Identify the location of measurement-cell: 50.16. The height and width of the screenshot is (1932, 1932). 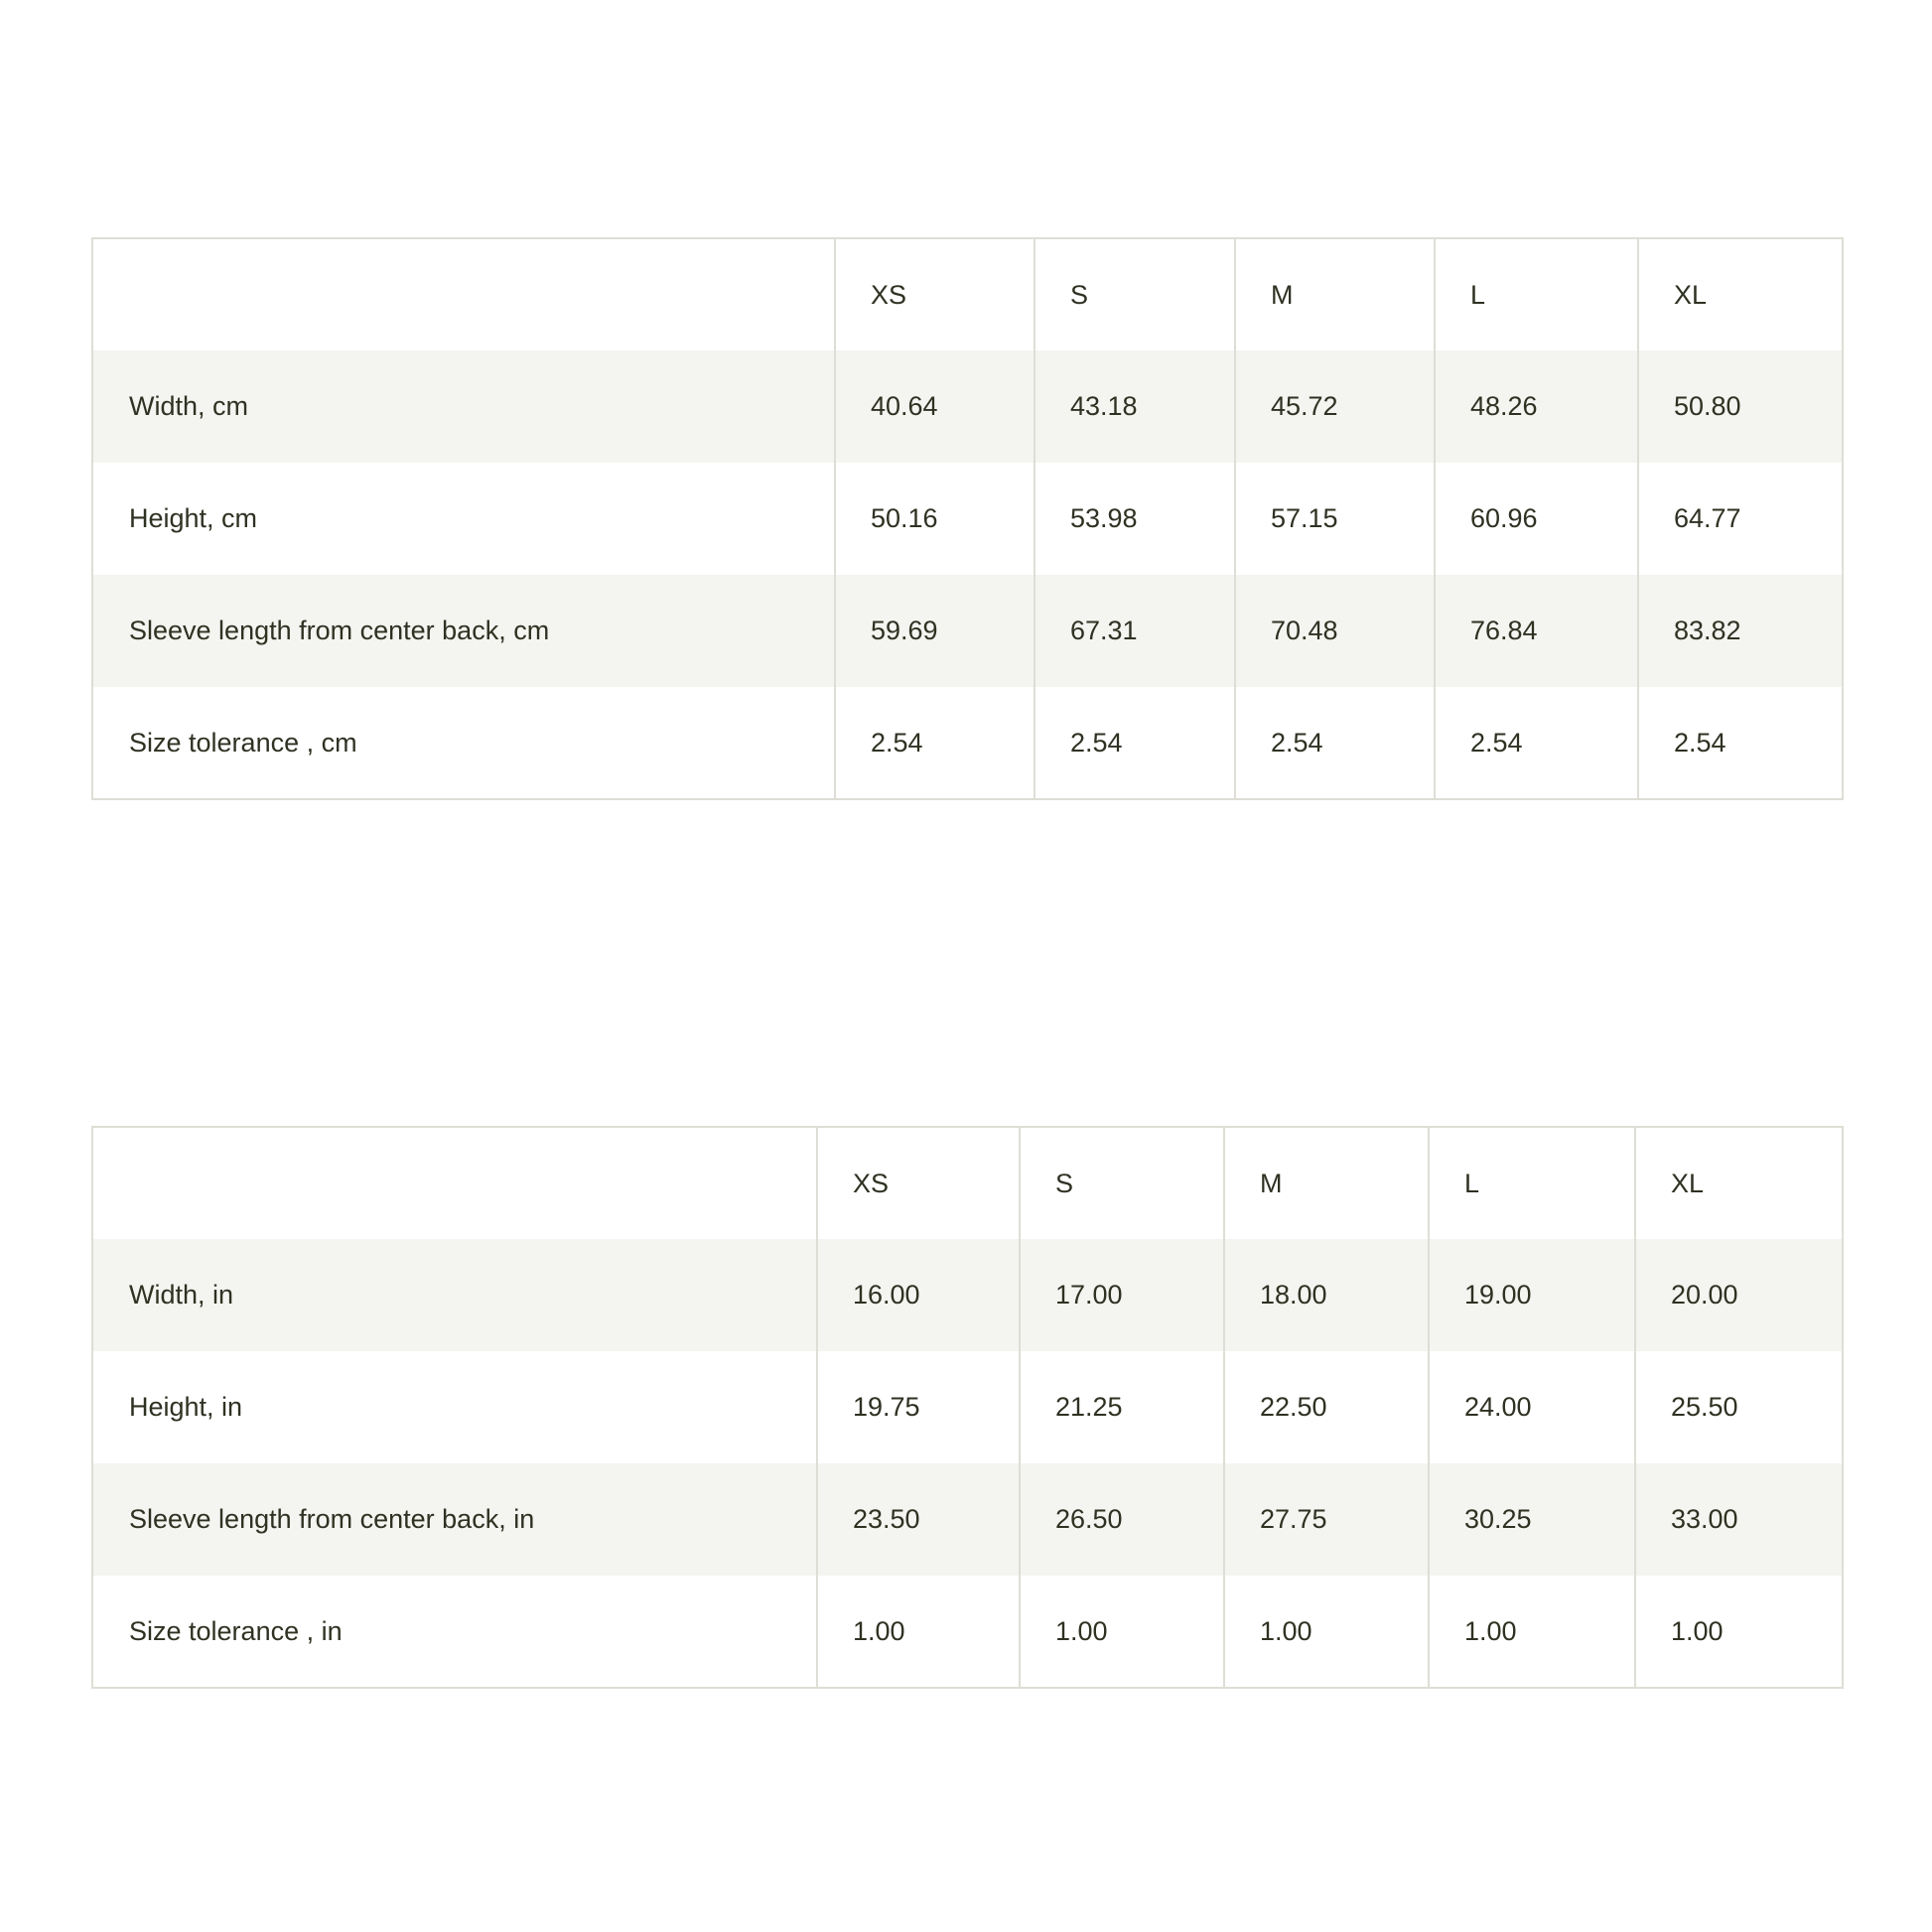
(935, 519).